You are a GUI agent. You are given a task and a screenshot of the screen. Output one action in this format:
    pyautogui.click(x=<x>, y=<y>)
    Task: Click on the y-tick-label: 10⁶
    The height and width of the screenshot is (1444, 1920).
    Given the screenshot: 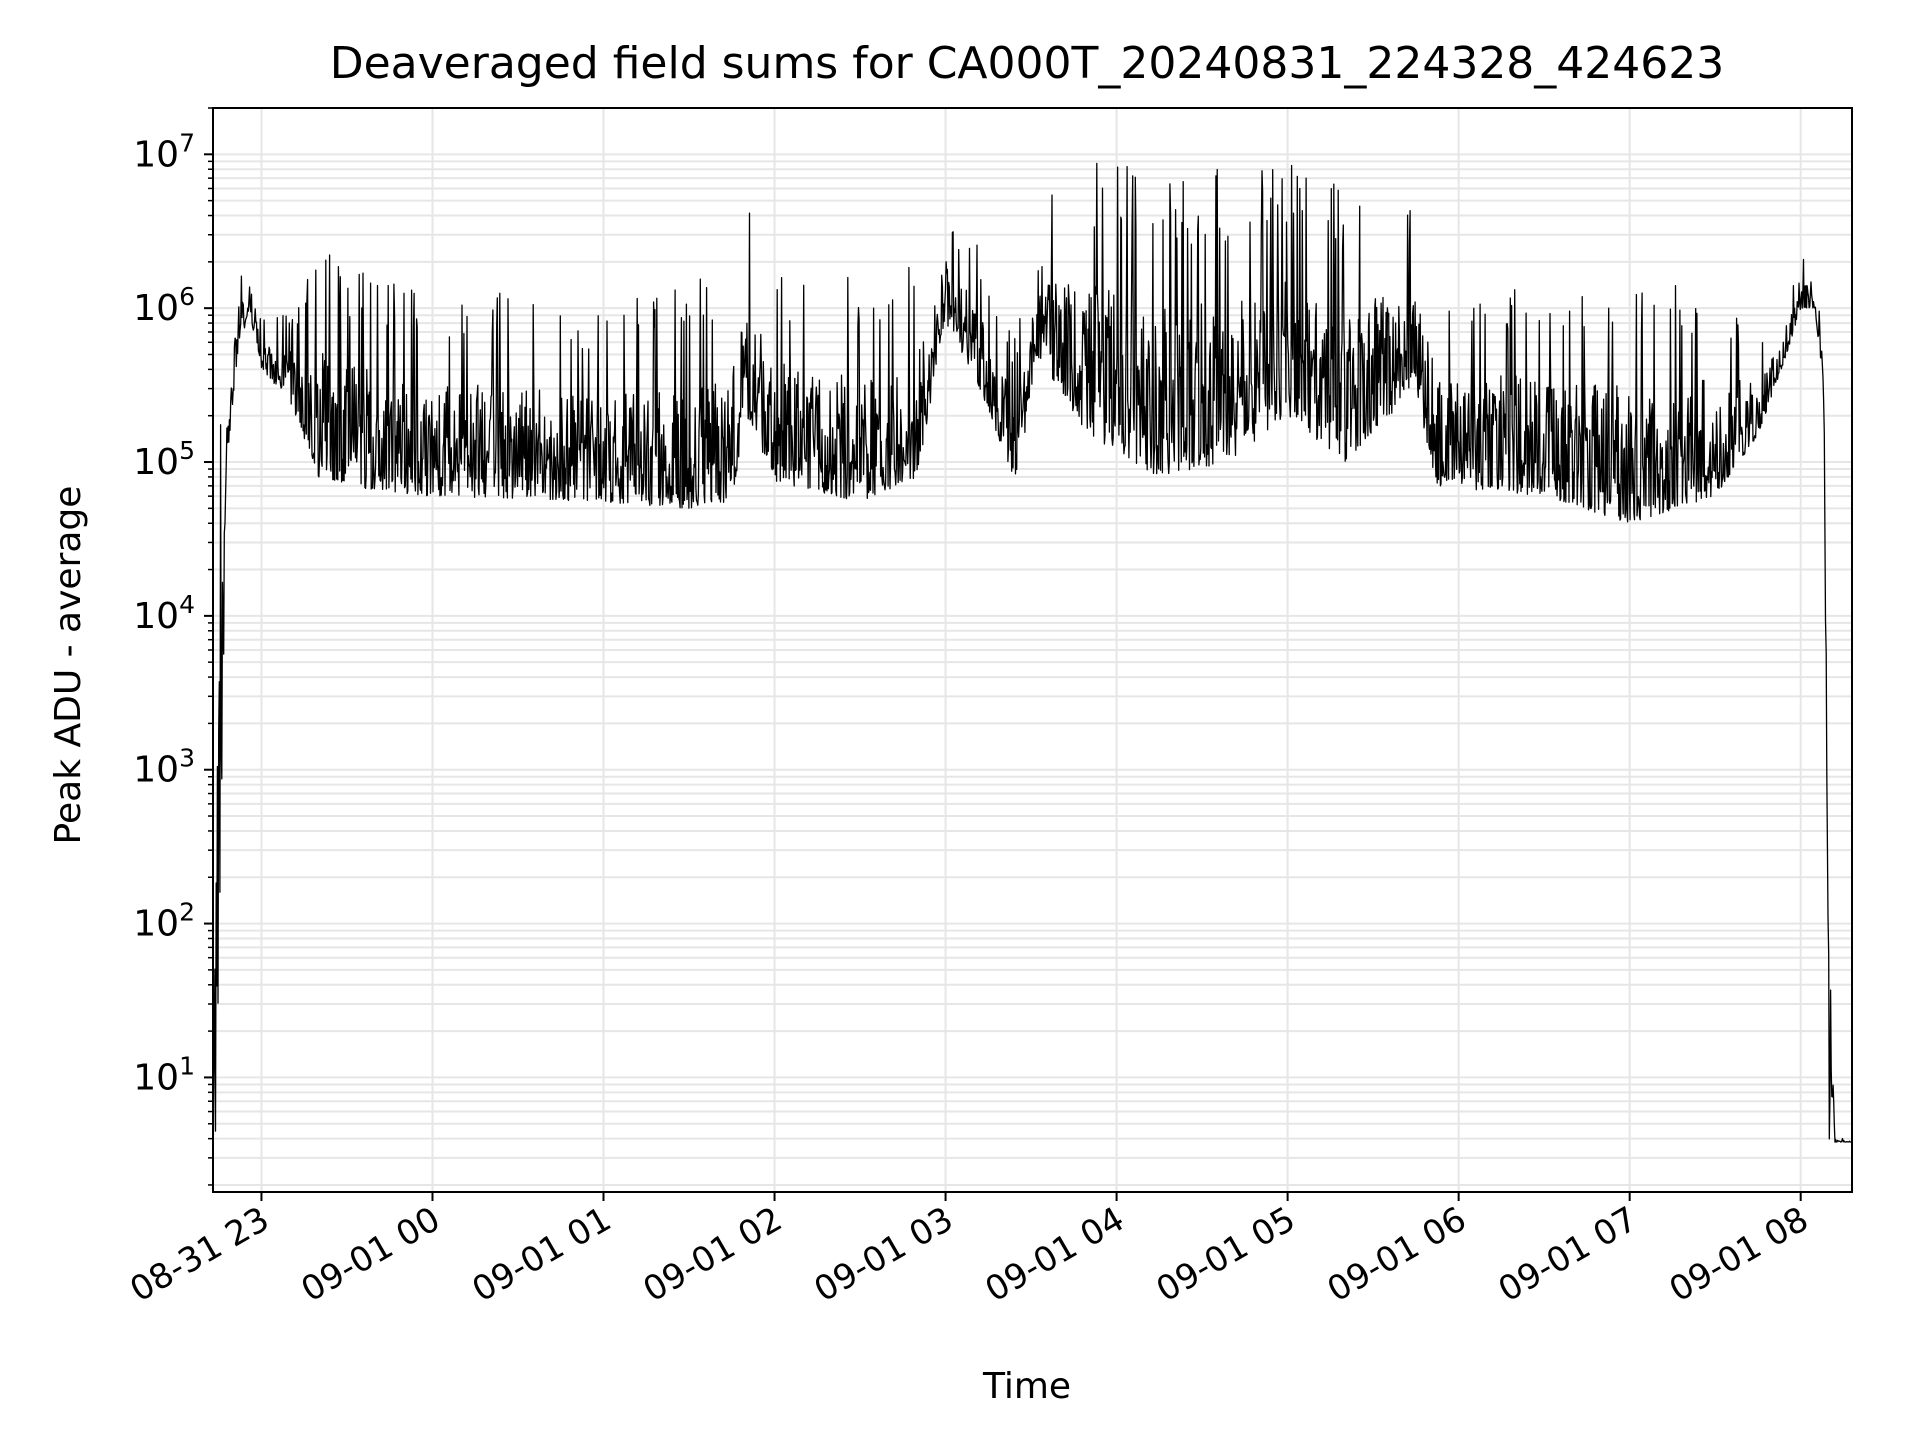 What is the action you would take?
    pyautogui.click(x=164, y=305)
    